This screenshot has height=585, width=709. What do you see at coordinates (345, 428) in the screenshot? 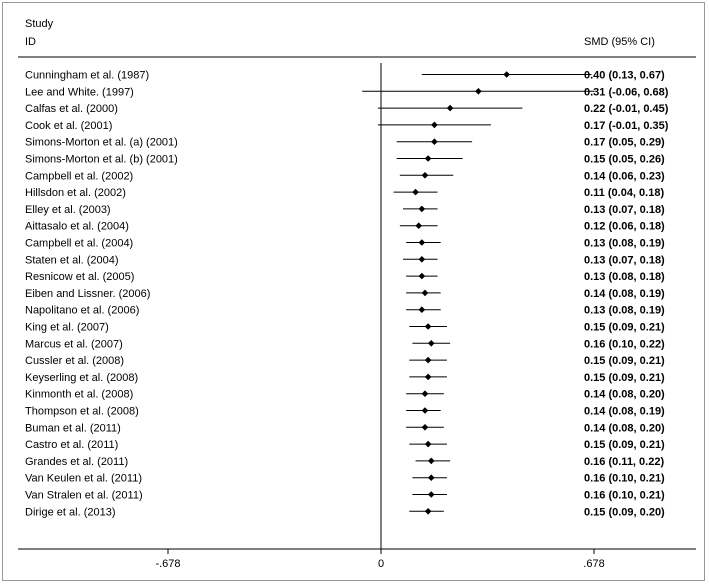
I see `study-row: Buman et al. (2011) 0.14 (0.08, 0.20)` at bounding box center [345, 428].